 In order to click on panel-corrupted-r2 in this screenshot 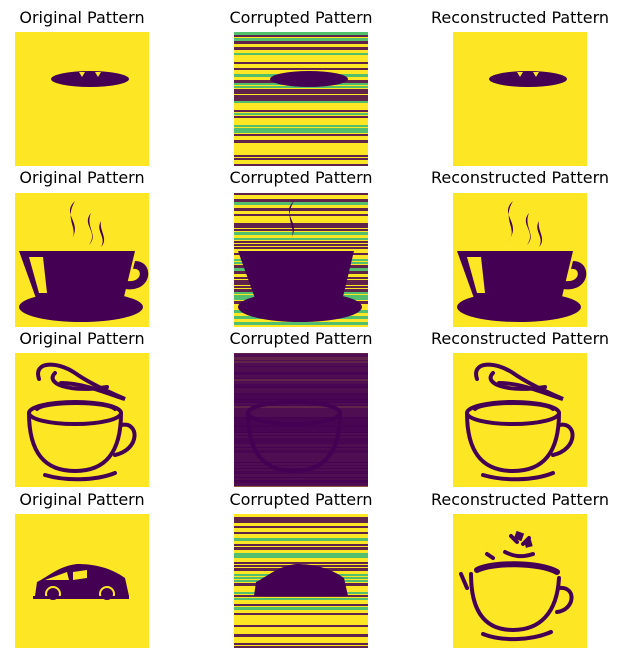, I will do `click(301, 260)`.